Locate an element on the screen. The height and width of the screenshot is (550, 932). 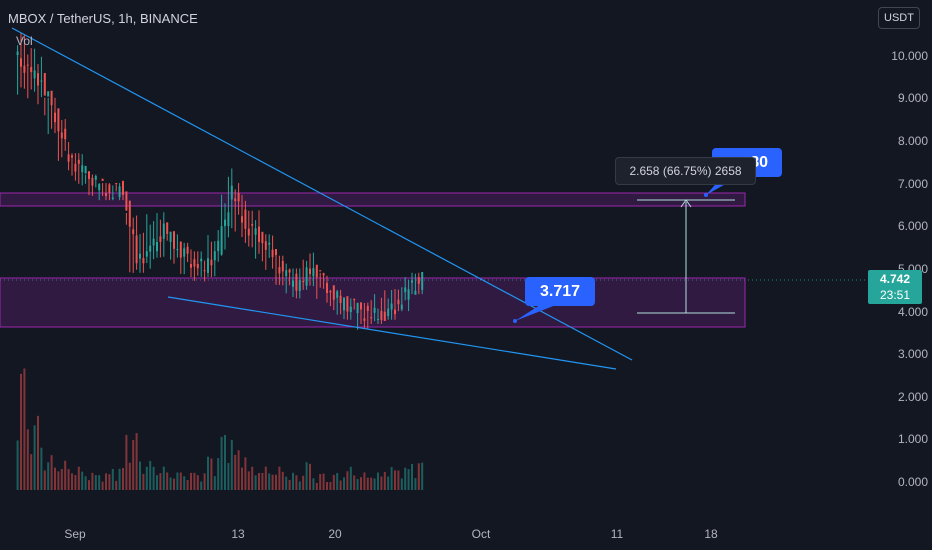
callout-high-anchor is located at coordinates (706, 195).